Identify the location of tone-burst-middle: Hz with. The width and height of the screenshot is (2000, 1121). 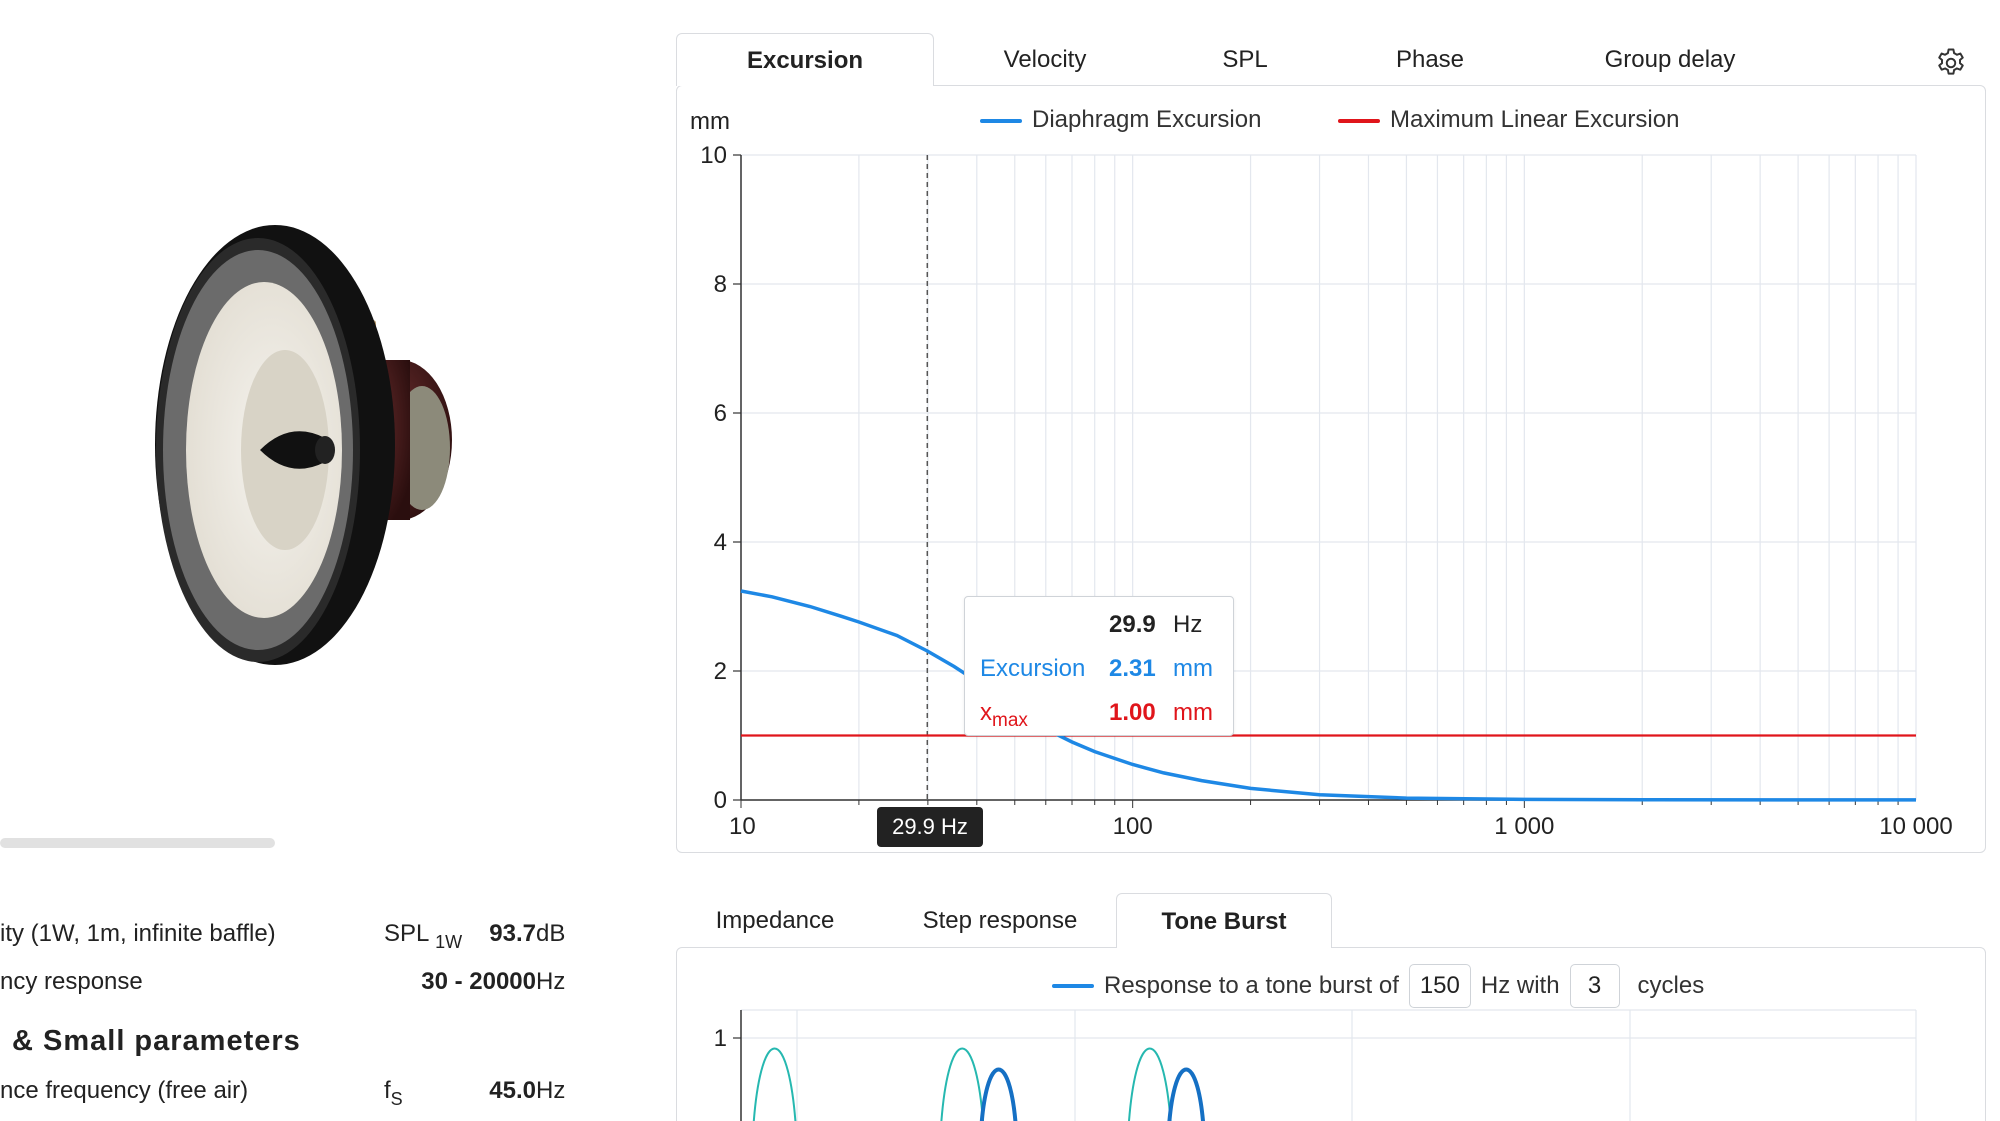
(1520, 985).